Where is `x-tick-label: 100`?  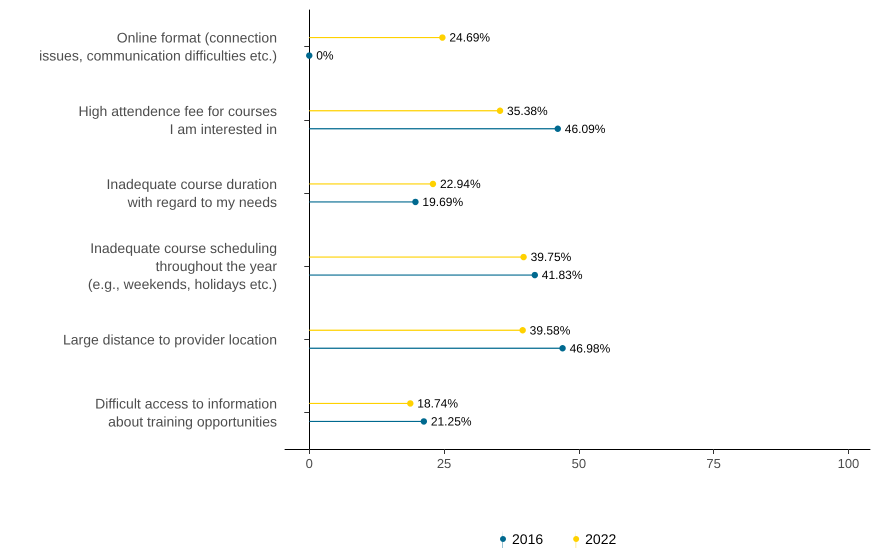 x-tick-label: 100 is located at coordinates (849, 463).